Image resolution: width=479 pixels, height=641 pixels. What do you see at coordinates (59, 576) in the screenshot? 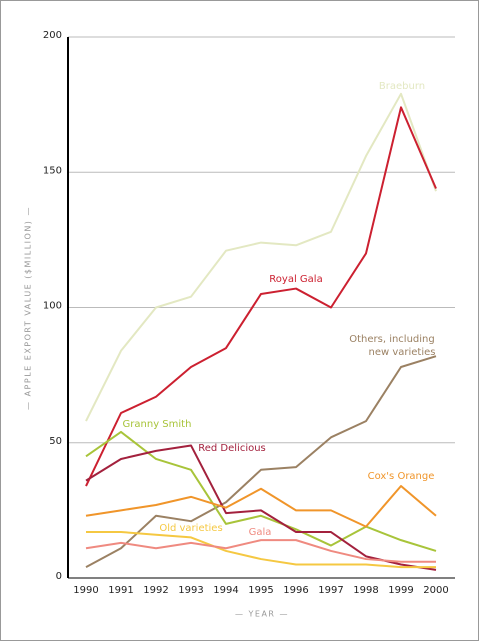
I see `y-tick-label: 0` at bounding box center [59, 576].